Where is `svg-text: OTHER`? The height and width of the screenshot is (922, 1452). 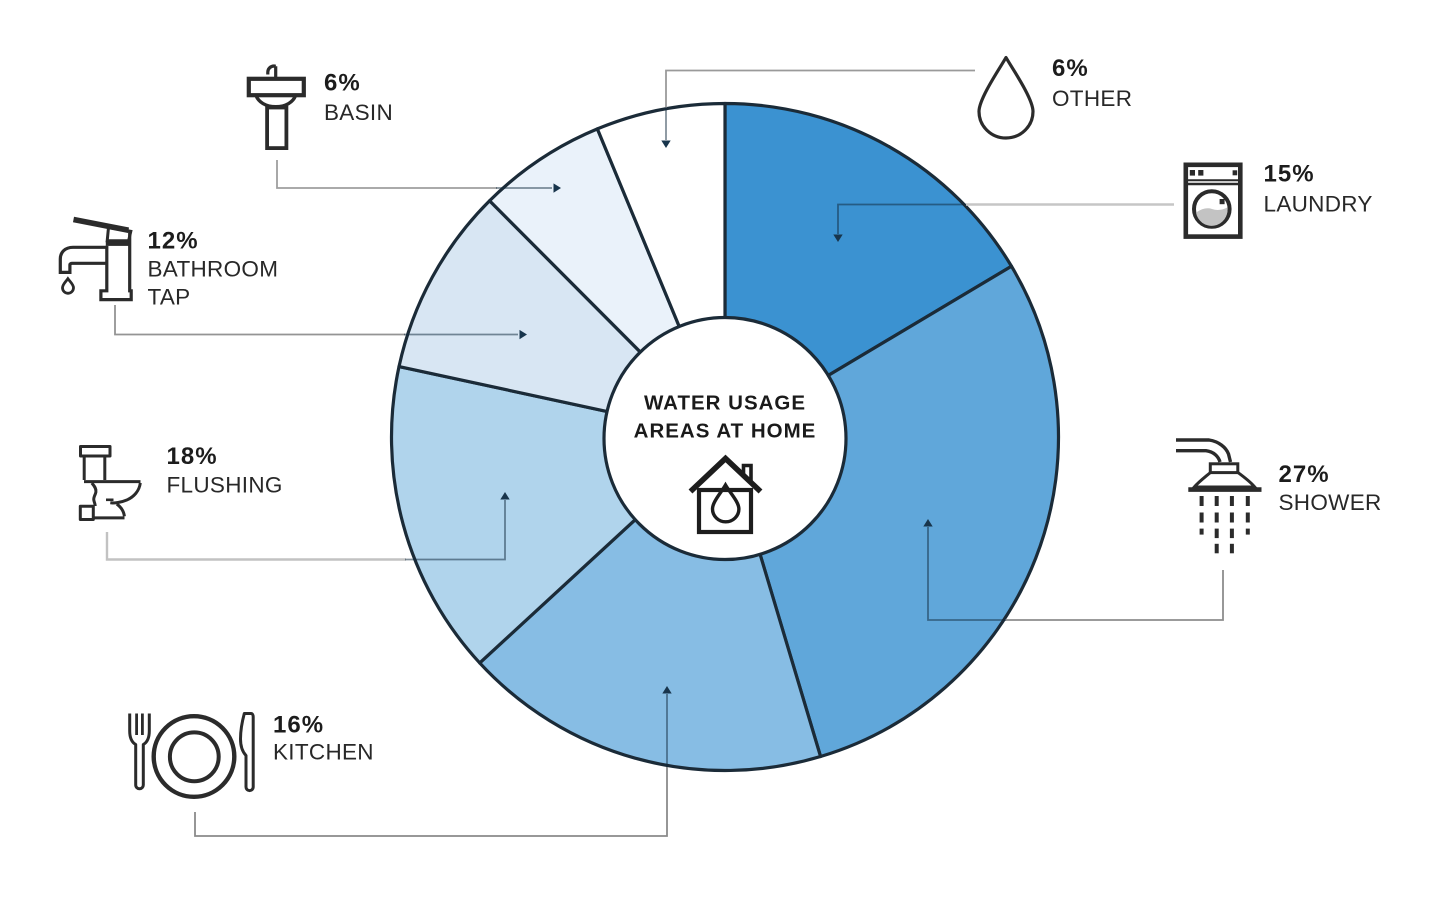 svg-text: OTHER is located at coordinates (1092, 98).